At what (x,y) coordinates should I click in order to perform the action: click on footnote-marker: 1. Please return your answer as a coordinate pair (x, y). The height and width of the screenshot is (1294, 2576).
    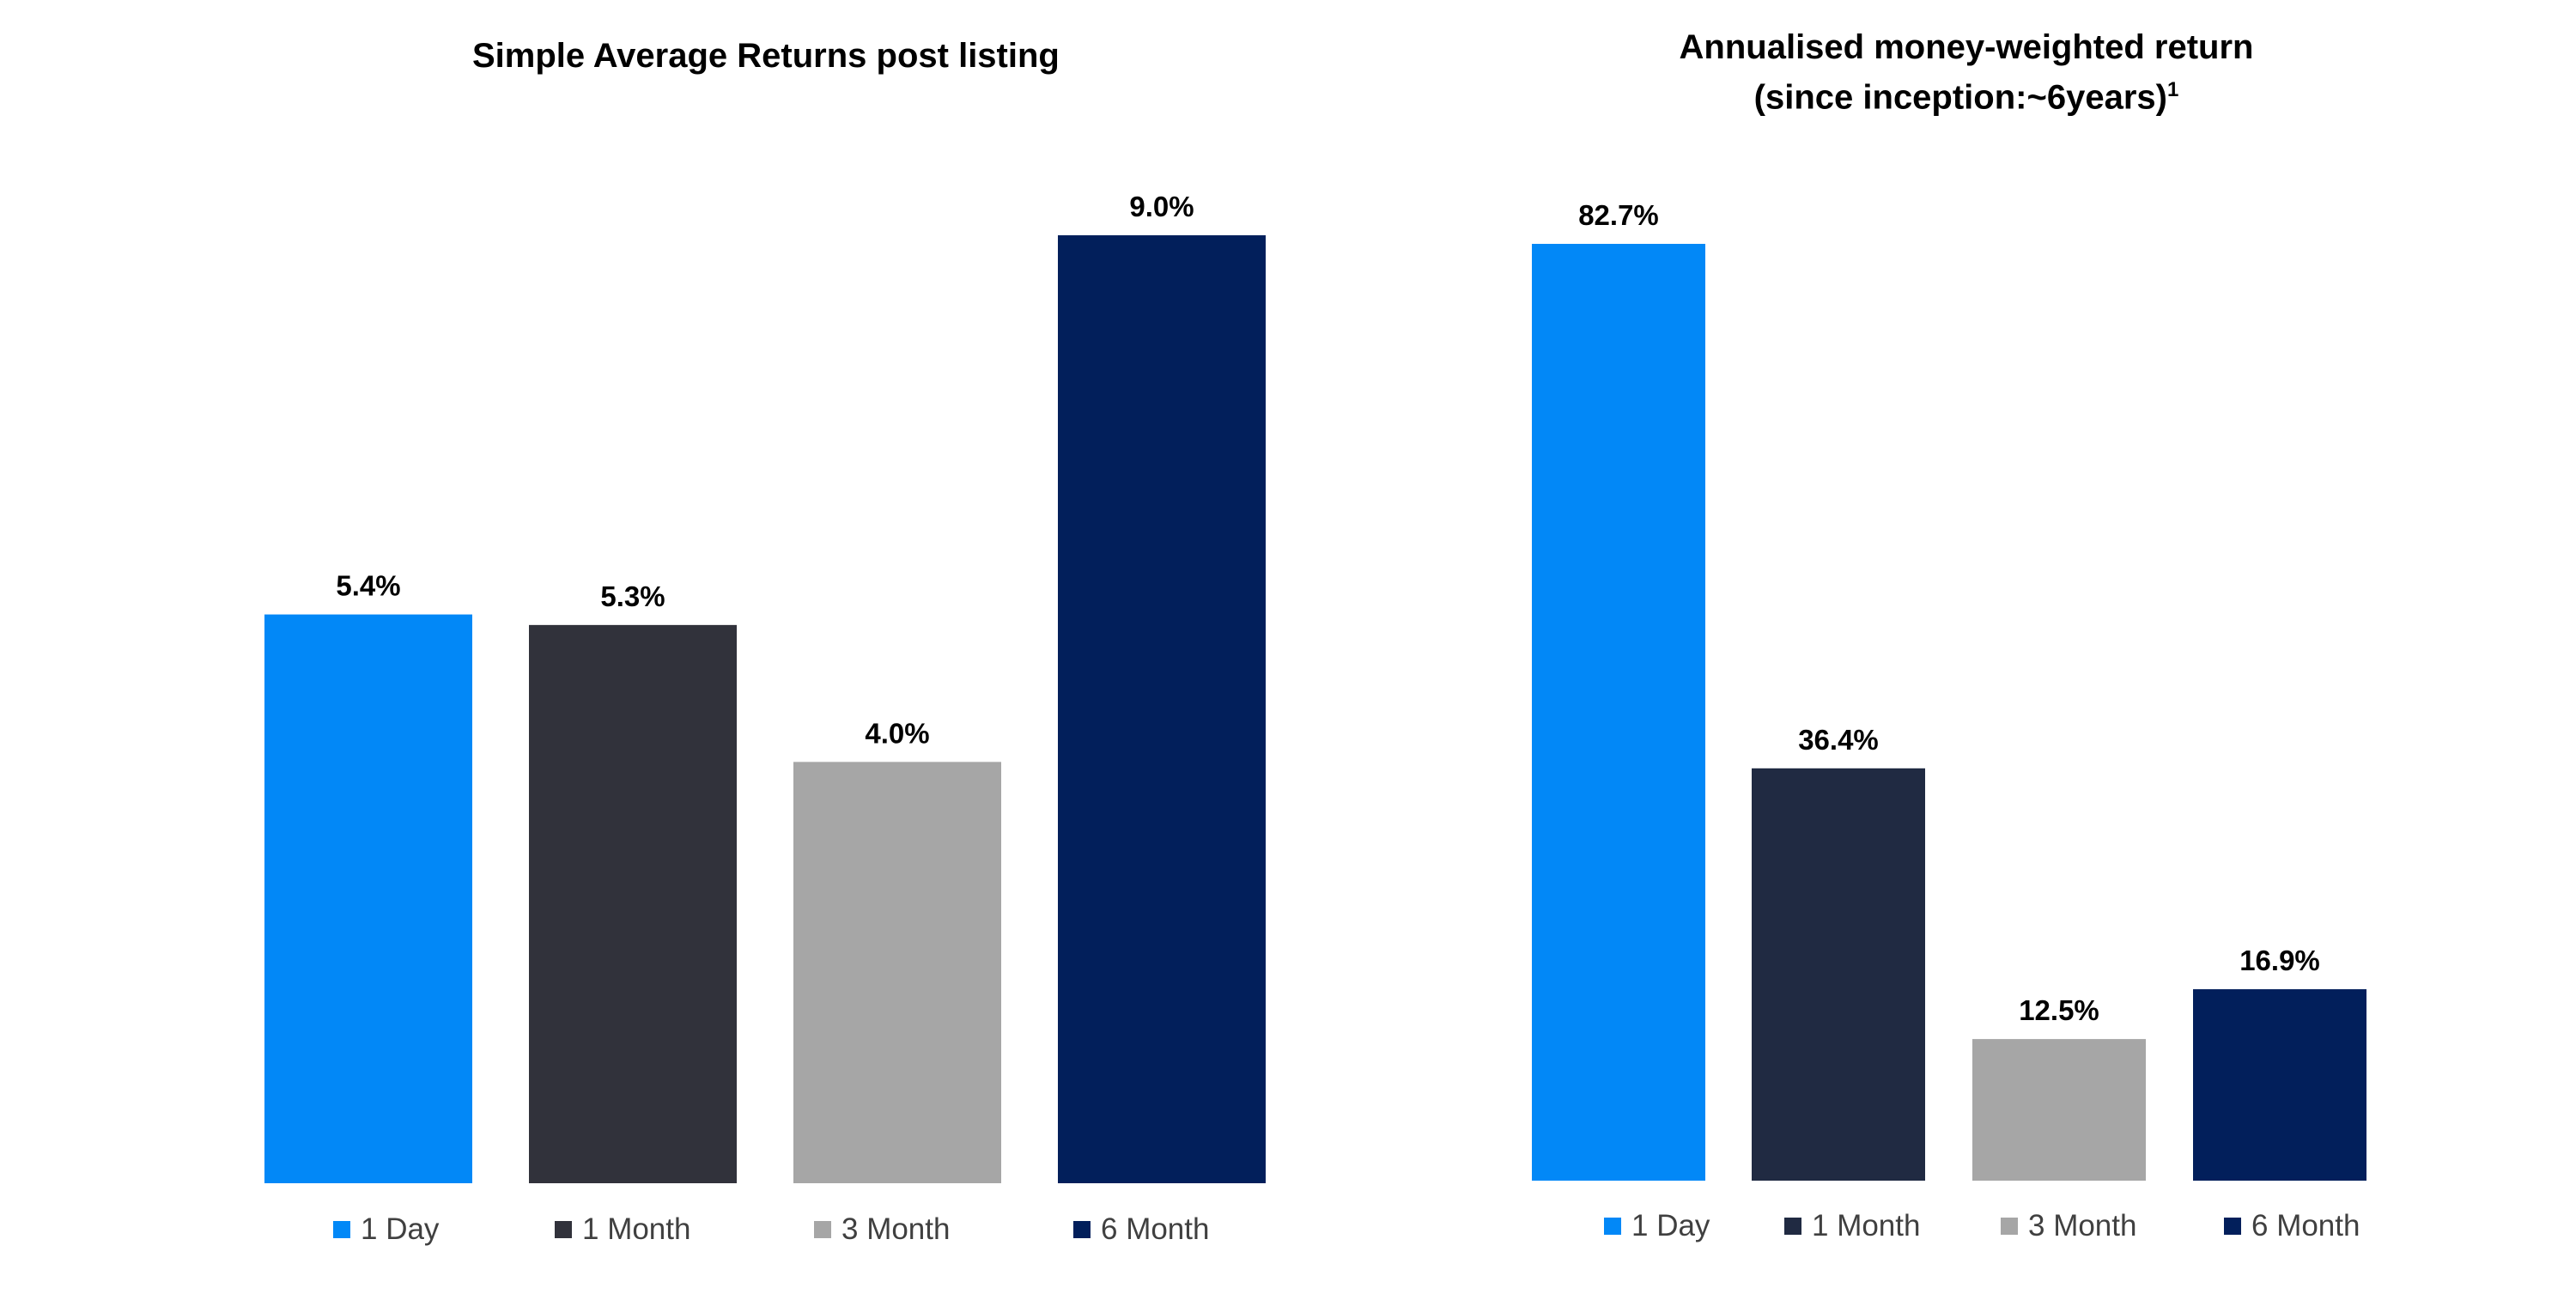
    Looking at the image, I should click on (2172, 89).